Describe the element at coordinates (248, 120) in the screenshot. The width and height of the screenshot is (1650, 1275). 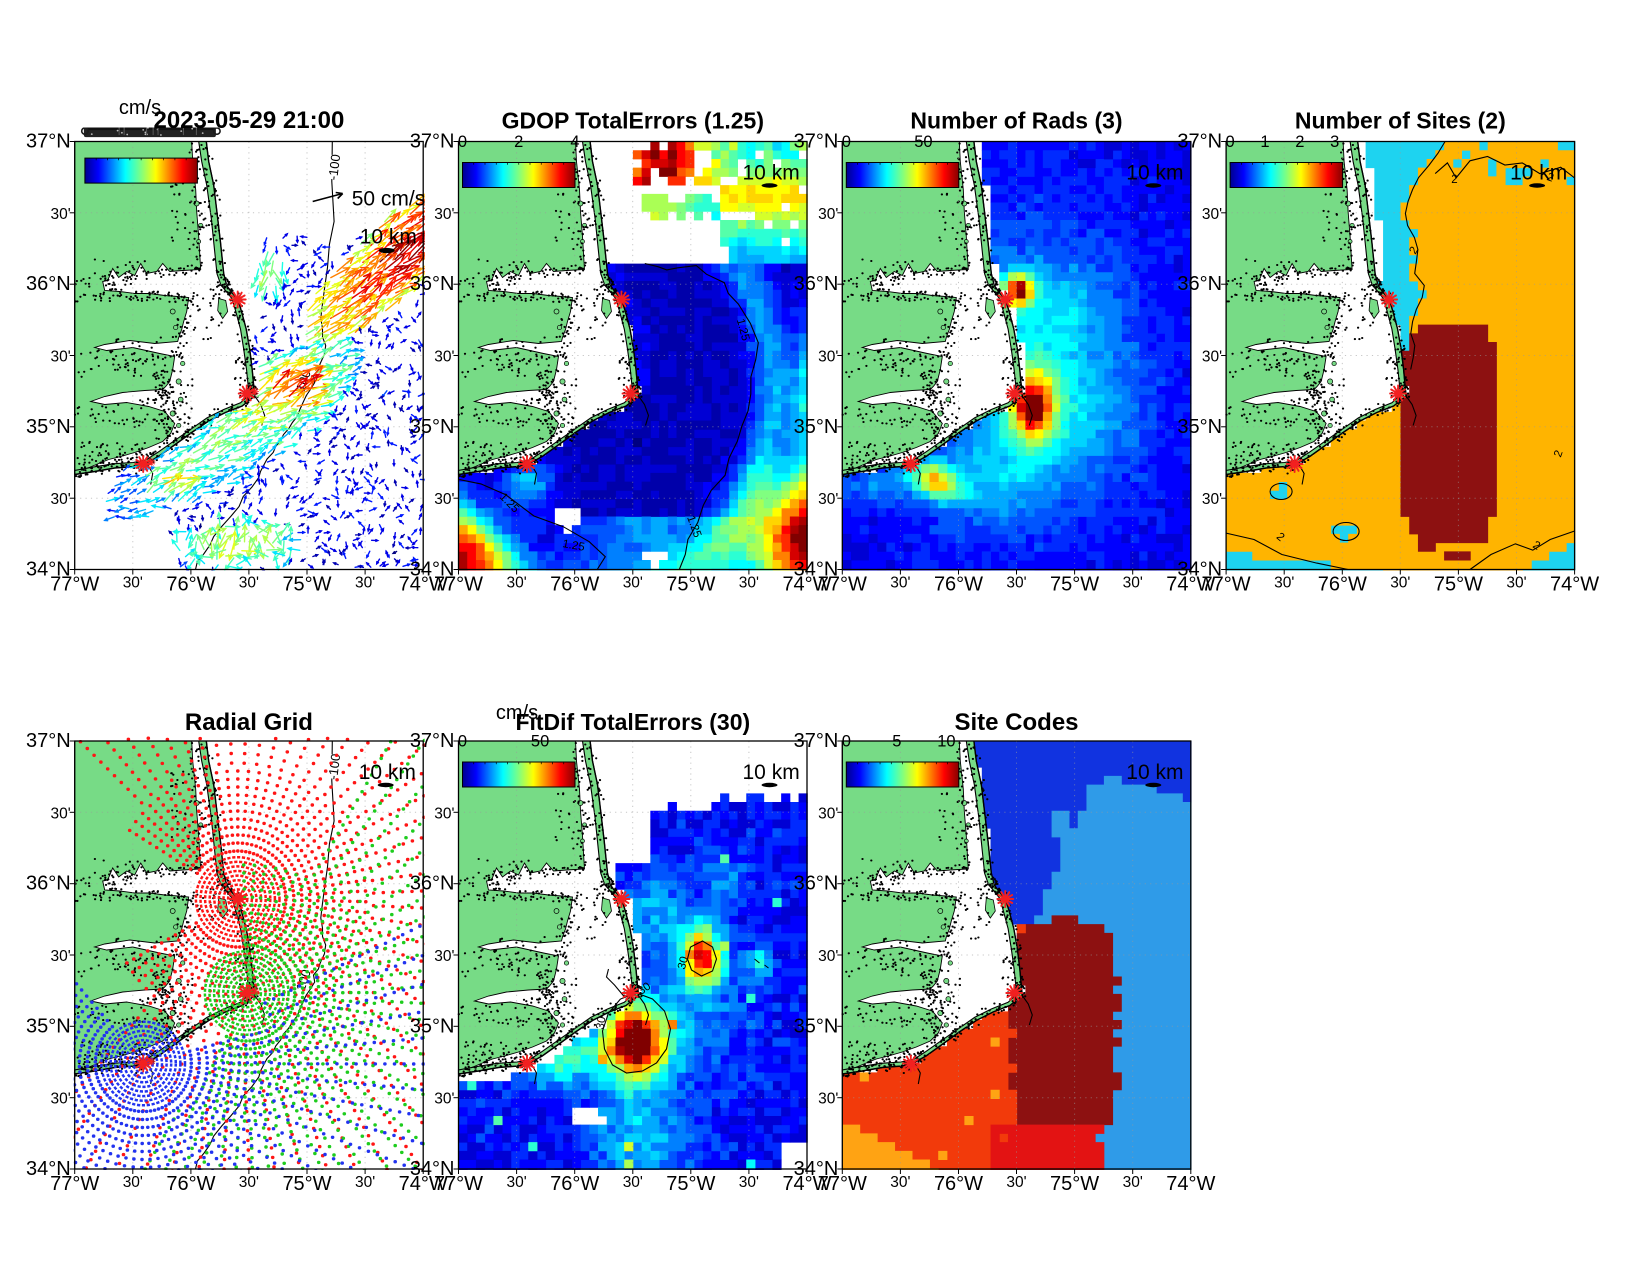
I see `svg-text: 2023-05-29 21:00` at that location.